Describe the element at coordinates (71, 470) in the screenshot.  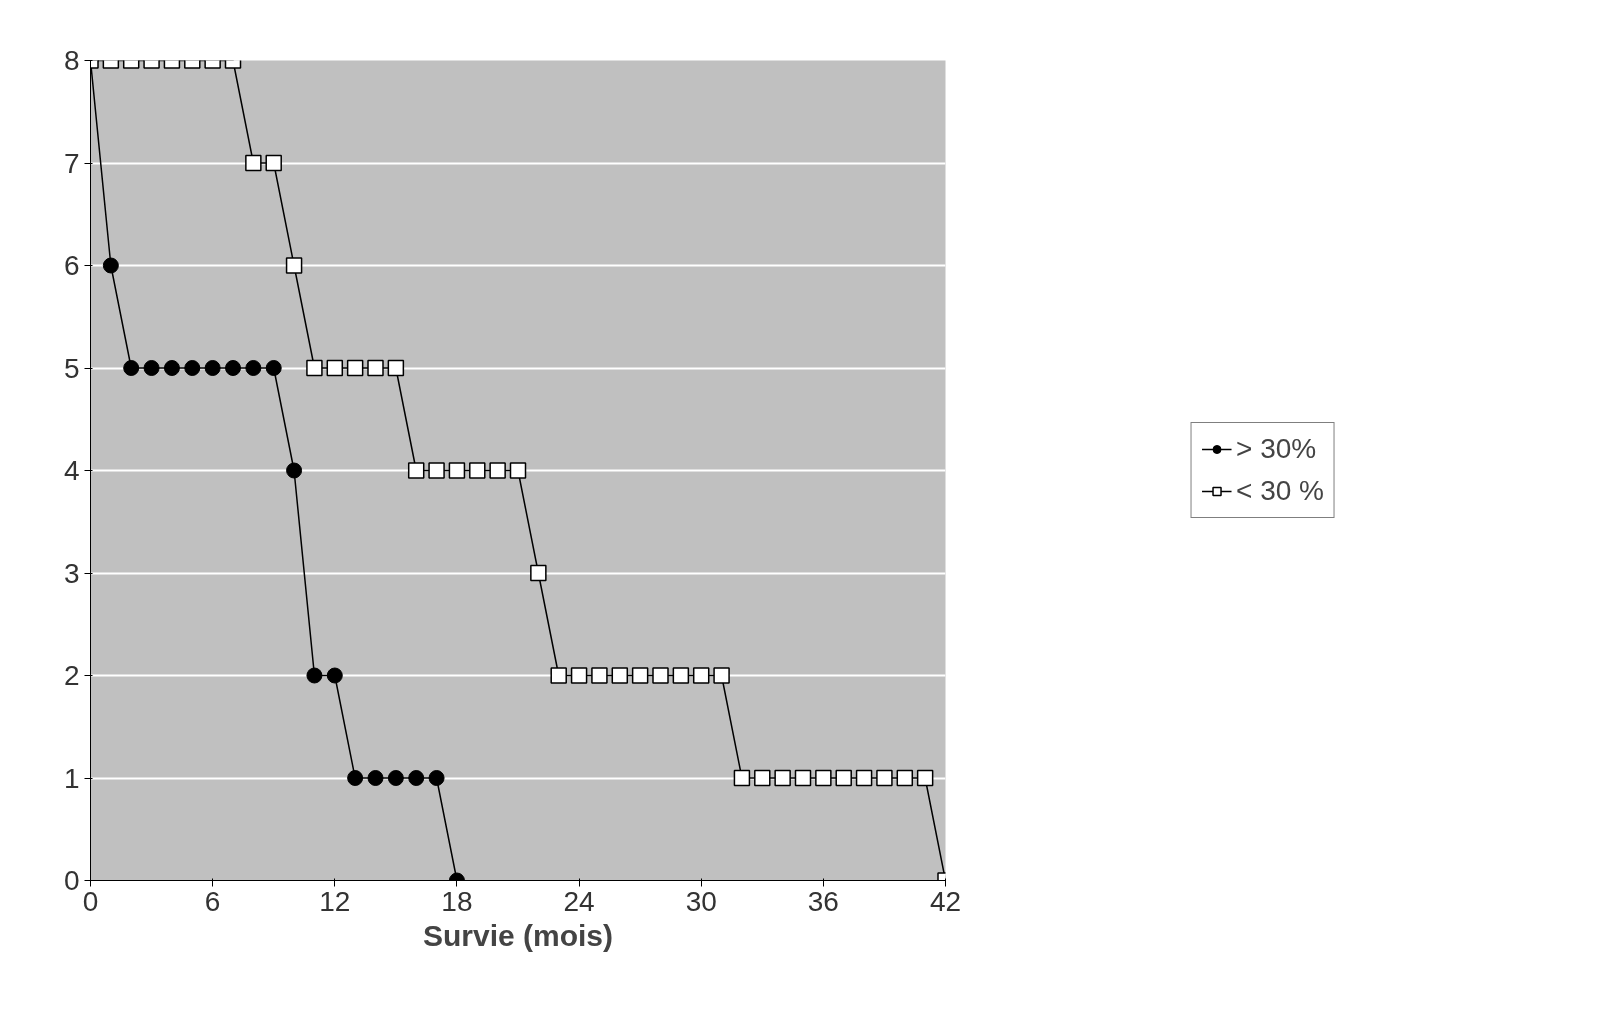
I see `y-tick-label: 4` at that location.